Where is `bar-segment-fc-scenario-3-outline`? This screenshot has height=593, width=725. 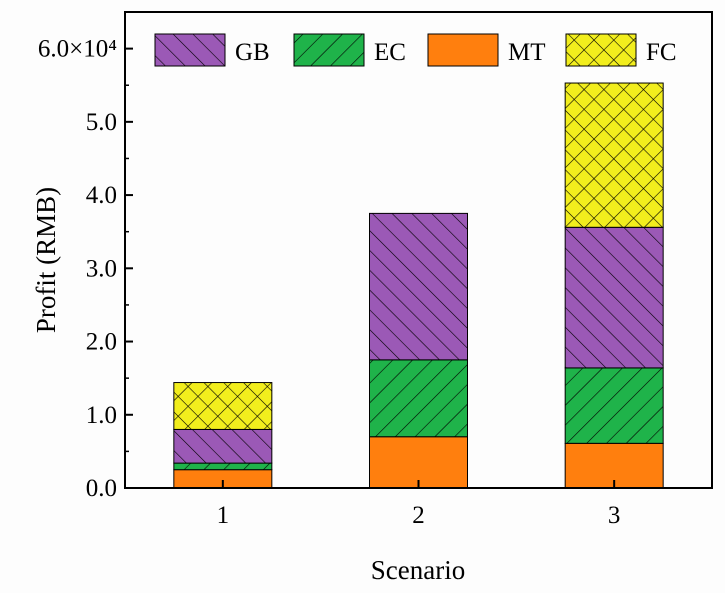
bar-segment-fc-scenario-3-outline is located at coordinates (614, 155).